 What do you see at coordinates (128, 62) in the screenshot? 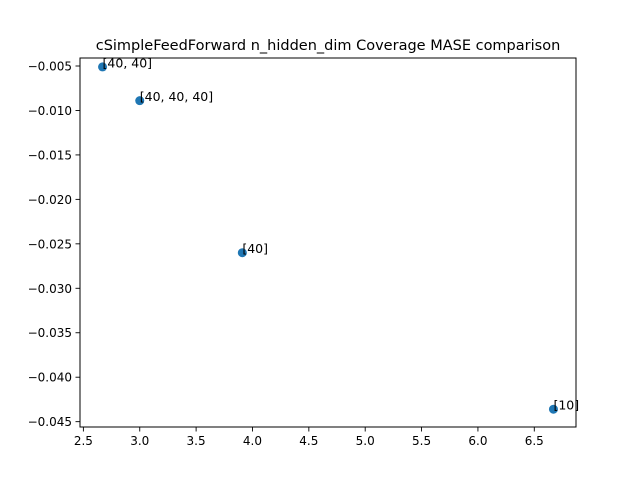
I see `point-label: [40, 40]` at bounding box center [128, 62].